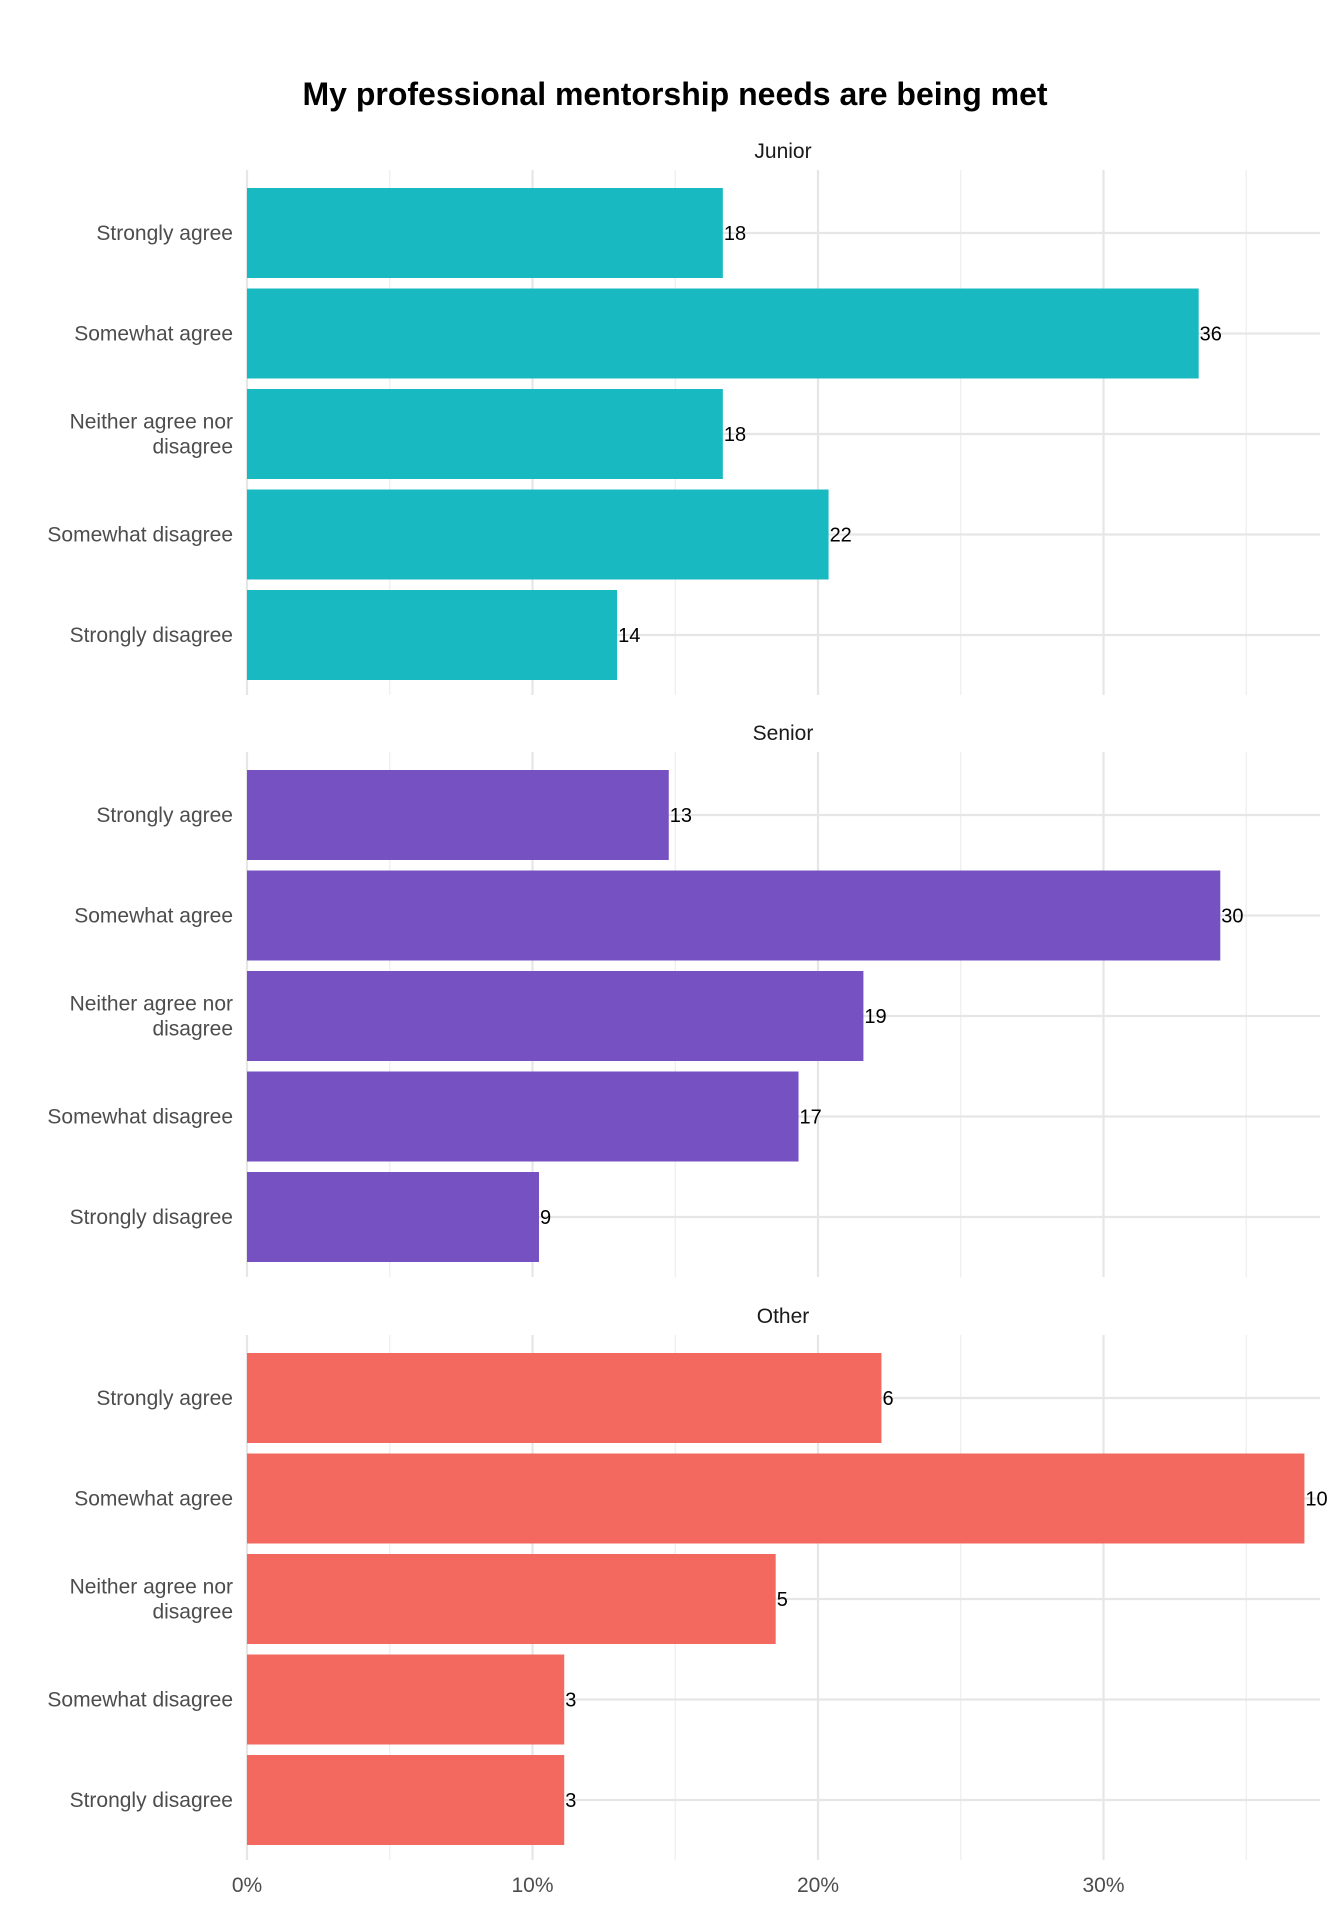 The width and height of the screenshot is (1344, 1920). I want to click on data-label: 14, so click(629, 636).